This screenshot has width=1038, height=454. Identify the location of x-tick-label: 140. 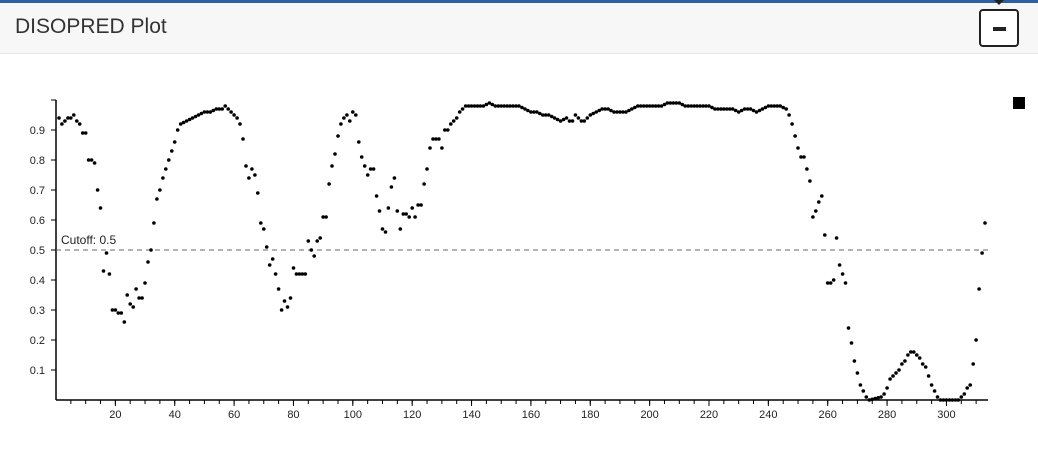
(471, 415).